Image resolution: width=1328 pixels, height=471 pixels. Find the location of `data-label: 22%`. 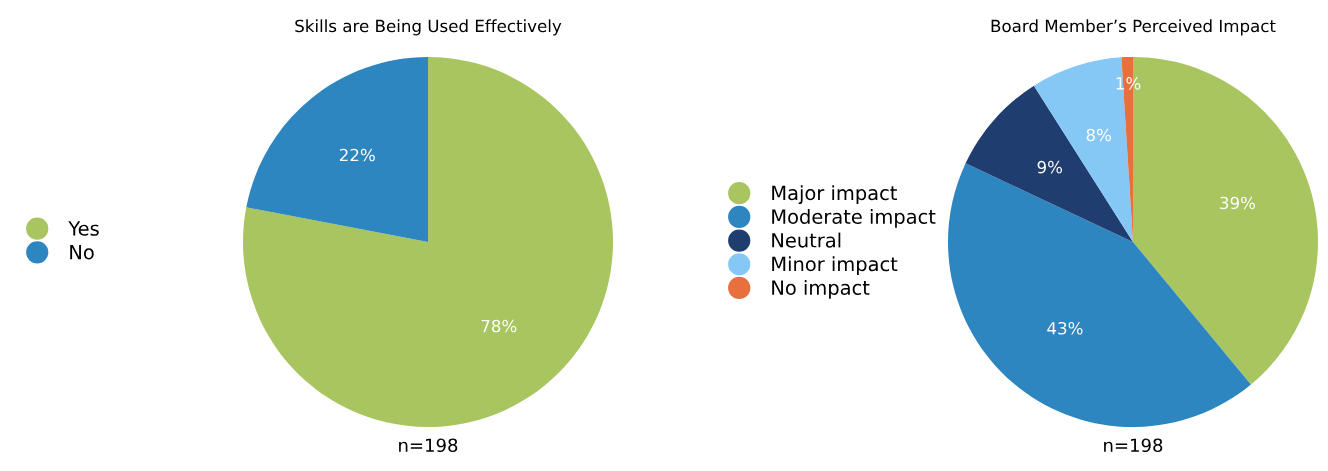

data-label: 22% is located at coordinates (357, 155).